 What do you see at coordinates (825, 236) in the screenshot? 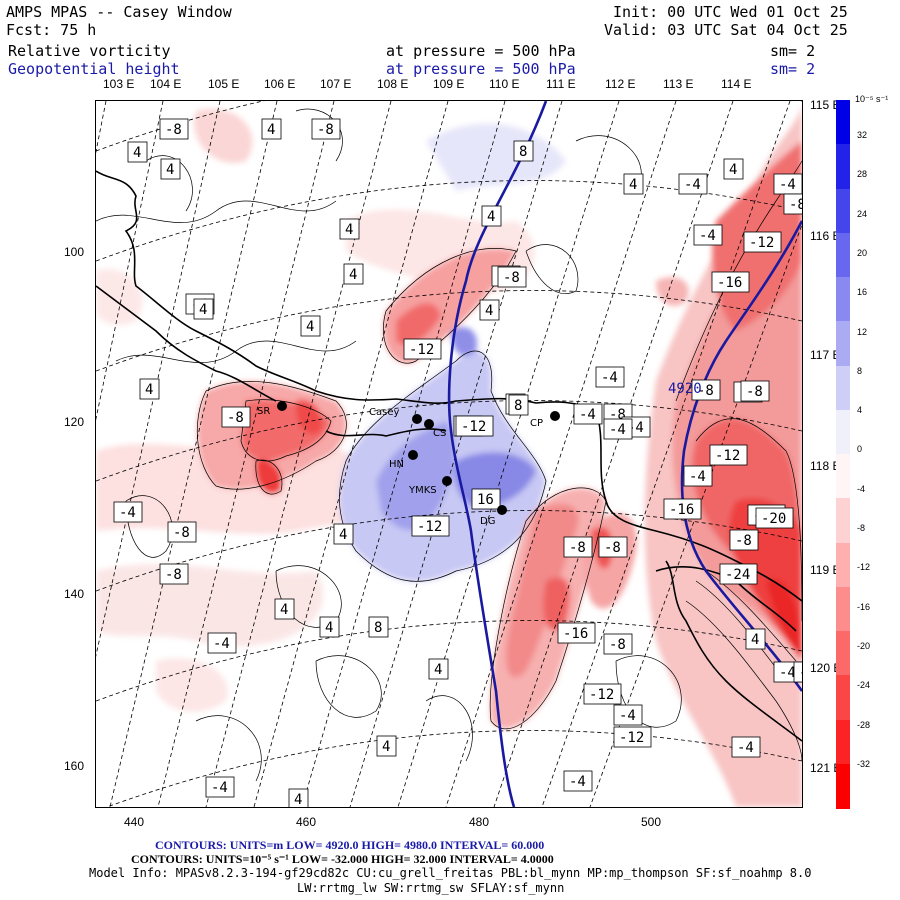
I see `lon-label-right: 116 E` at bounding box center [825, 236].